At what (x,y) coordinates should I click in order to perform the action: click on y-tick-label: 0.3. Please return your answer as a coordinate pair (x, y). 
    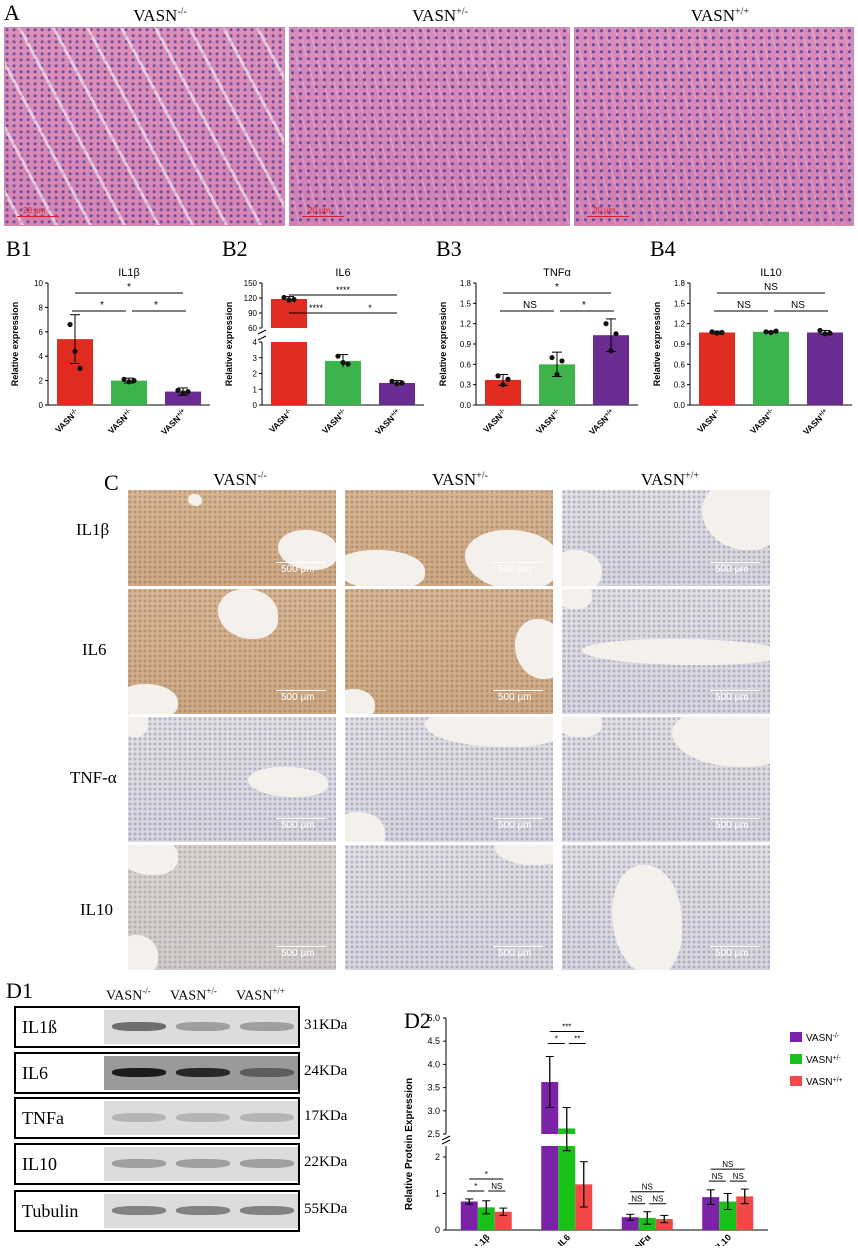
    Looking at the image, I should click on (466, 385).